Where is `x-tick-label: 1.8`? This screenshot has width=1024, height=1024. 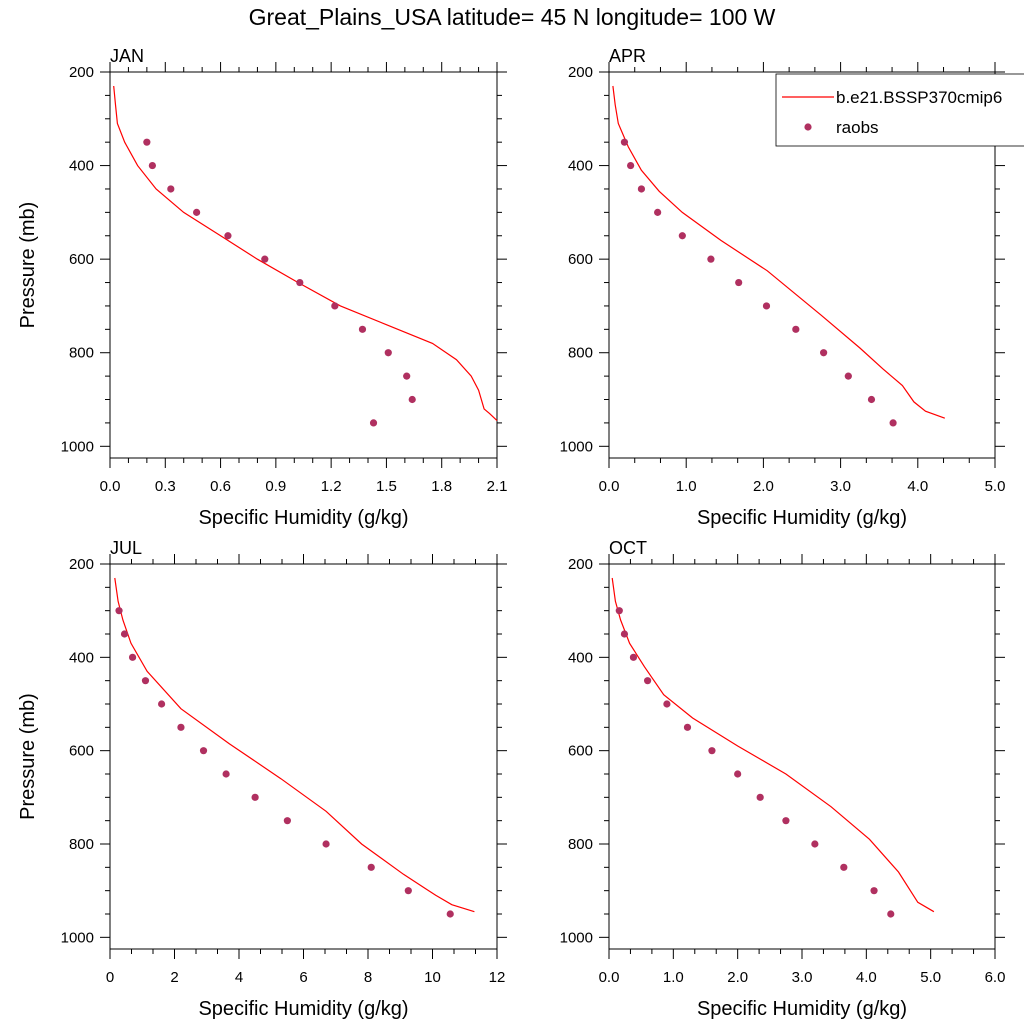 x-tick-label: 1.8 is located at coordinates (441, 486).